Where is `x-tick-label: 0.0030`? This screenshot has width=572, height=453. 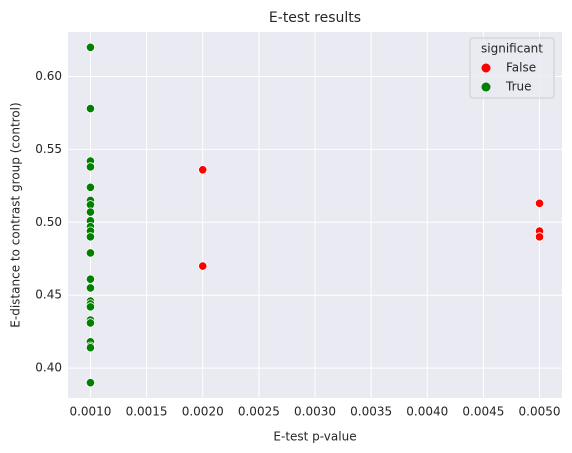 x-tick-label: 0.0030 is located at coordinates (315, 412).